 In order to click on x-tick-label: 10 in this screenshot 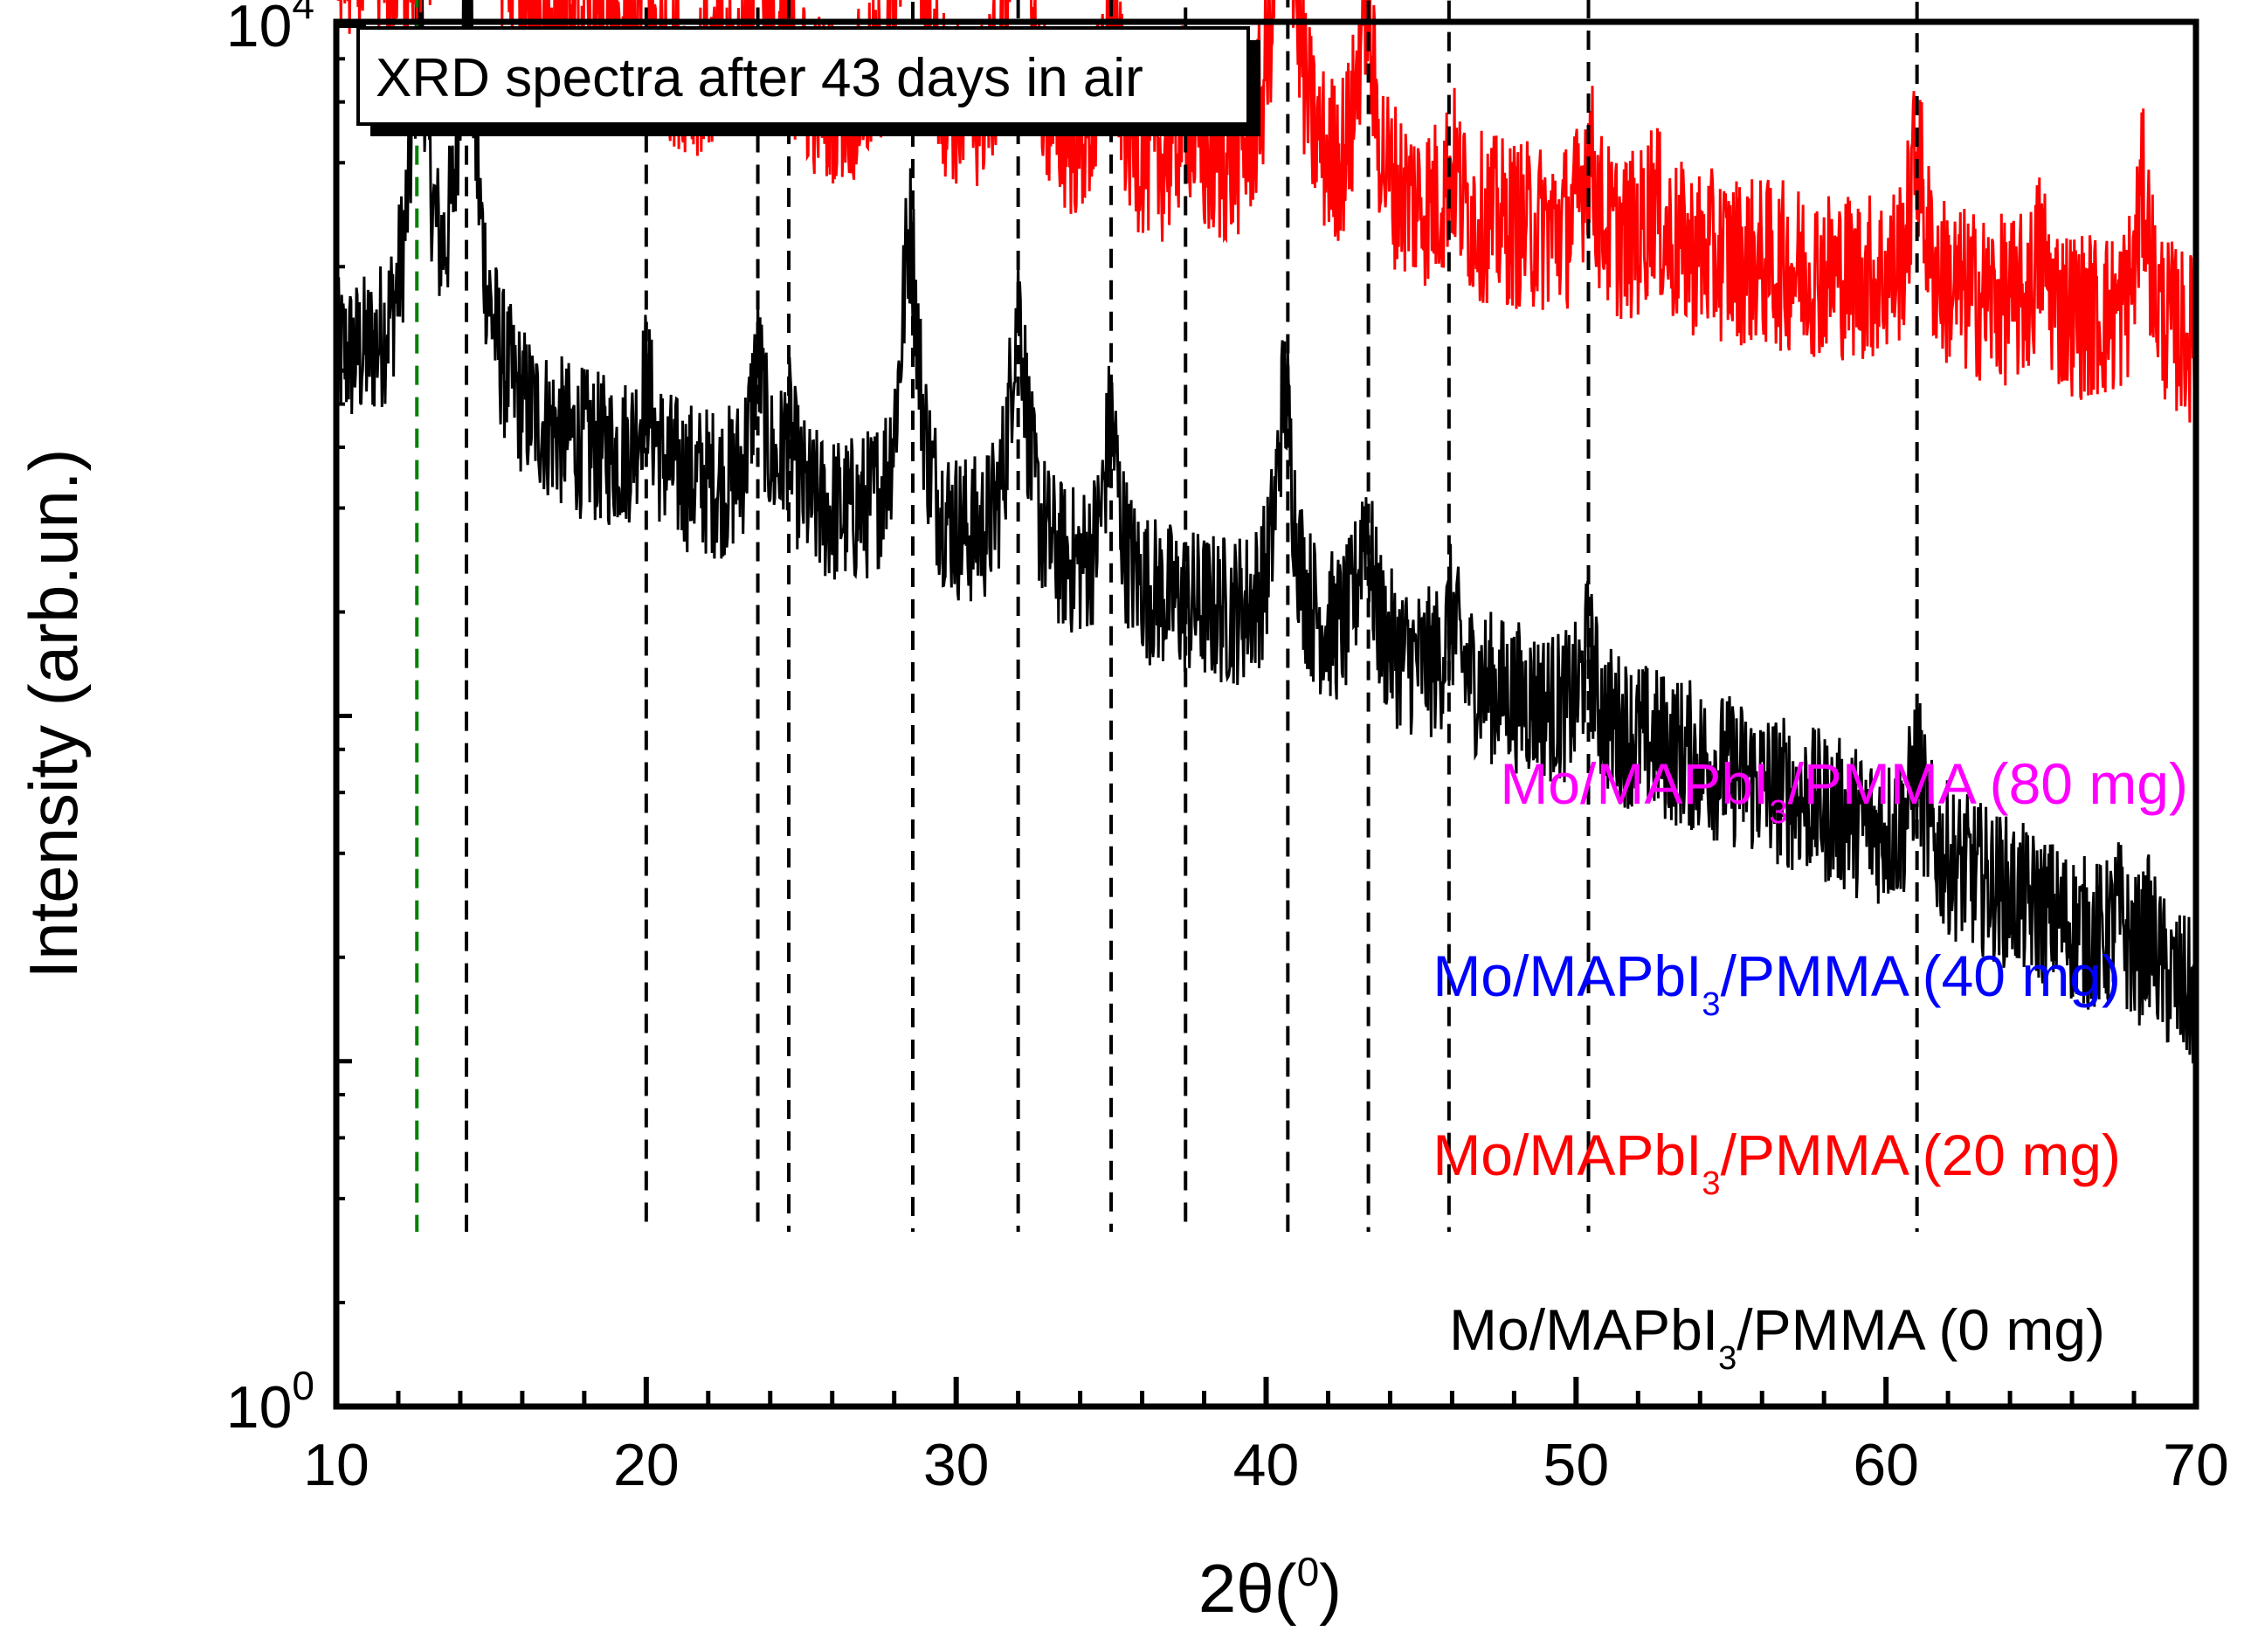, I will do `click(336, 1465)`.